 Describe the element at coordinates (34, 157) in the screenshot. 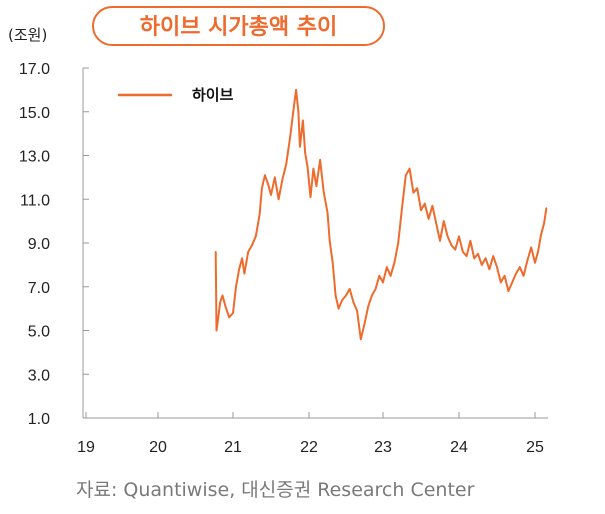

I see `y-tick-label: 13.0` at that location.